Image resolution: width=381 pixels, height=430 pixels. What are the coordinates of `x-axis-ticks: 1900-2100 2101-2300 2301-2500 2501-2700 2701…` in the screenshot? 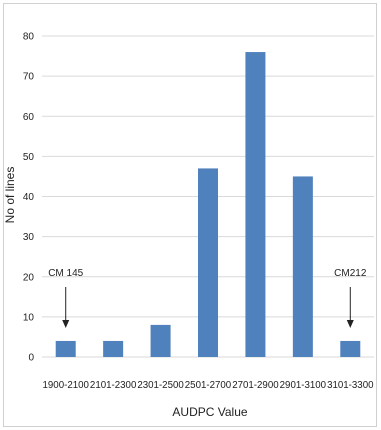 It's located at (208, 385).